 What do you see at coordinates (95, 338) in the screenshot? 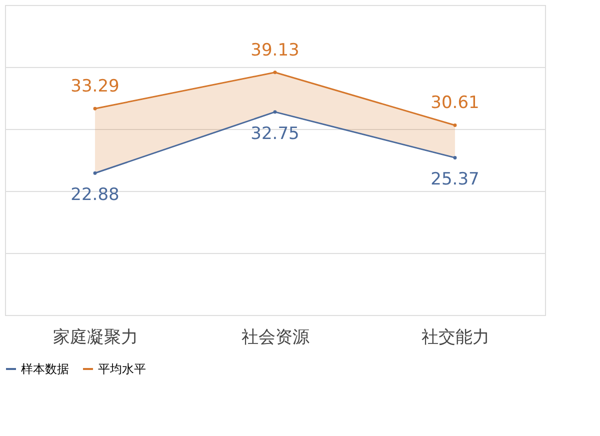
I see `x-tick-label: 家庭凝聚力` at bounding box center [95, 338].